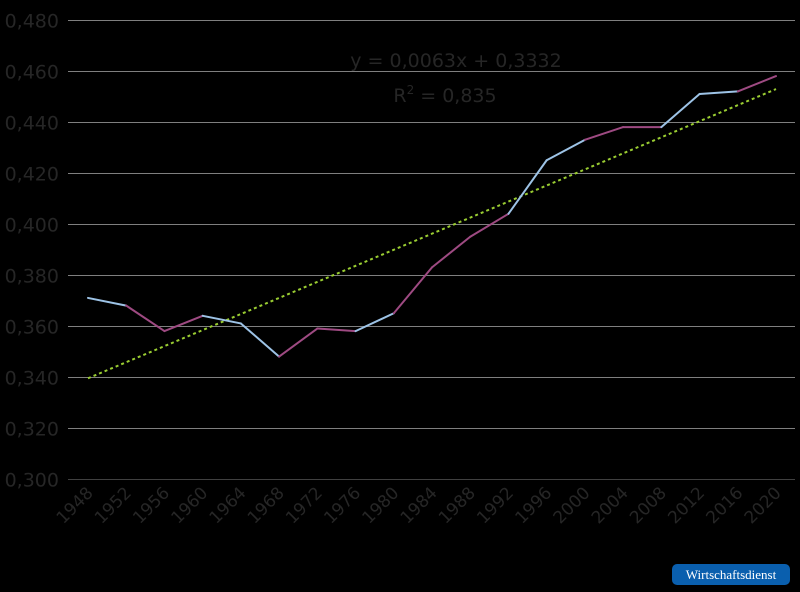 The width and height of the screenshot is (800, 592). Describe the element at coordinates (32, 430) in the screenshot. I see `y-tick-label: 0,320` at that location.